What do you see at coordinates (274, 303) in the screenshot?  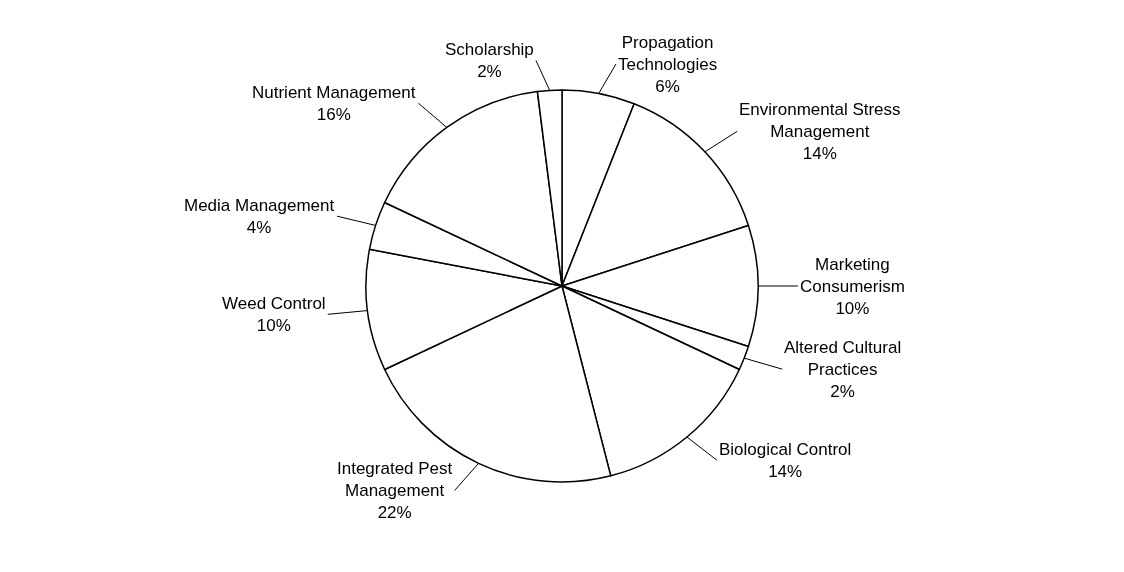 I see `slice-label: Weed Control` at bounding box center [274, 303].